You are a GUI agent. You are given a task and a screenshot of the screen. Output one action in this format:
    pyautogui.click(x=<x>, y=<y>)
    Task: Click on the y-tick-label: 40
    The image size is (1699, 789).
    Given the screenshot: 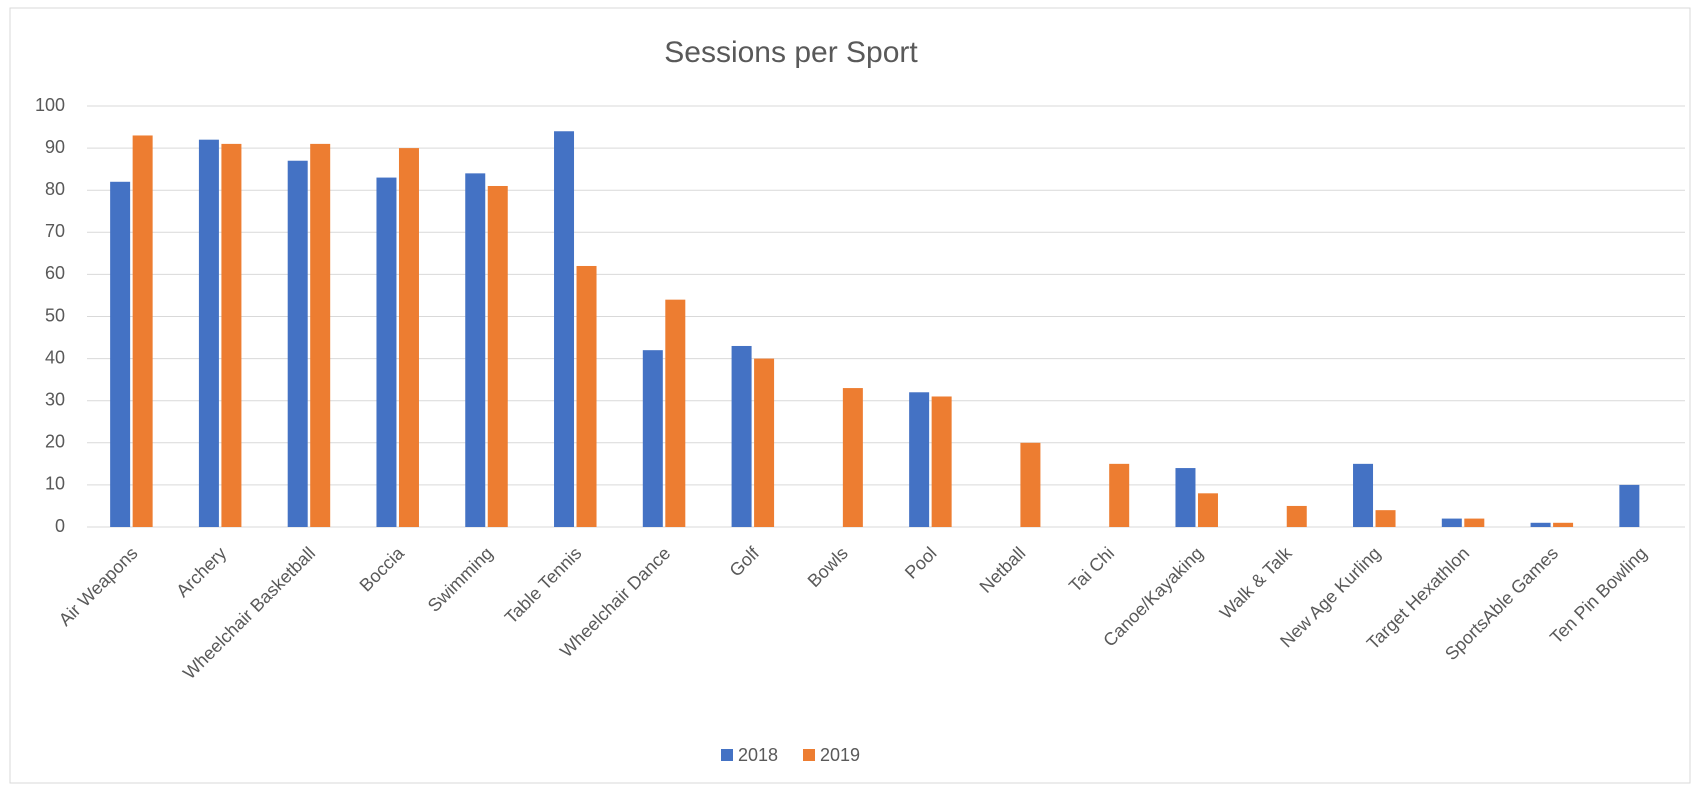 What is the action you would take?
    pyautogui.click(x=55, y=357)
    